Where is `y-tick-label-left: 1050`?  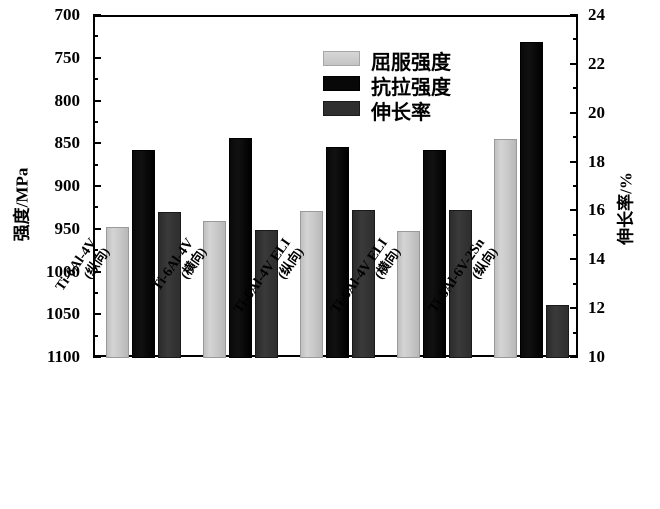
y-tick-label-left: 1050 is located at coordinates (63, 314).